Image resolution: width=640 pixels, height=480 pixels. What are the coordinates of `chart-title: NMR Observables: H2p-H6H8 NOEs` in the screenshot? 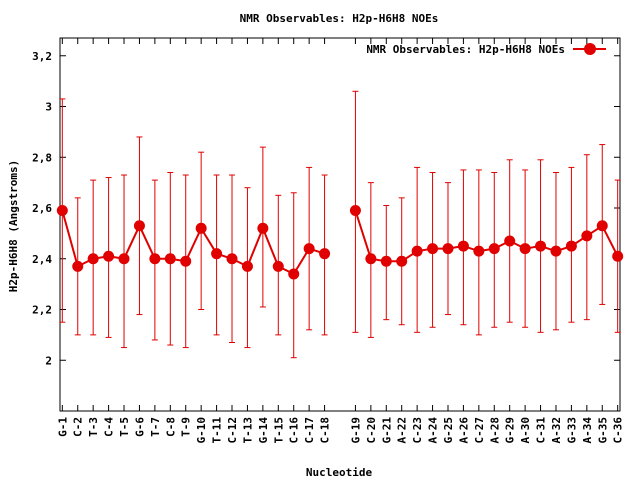 It's located at (339, 18).